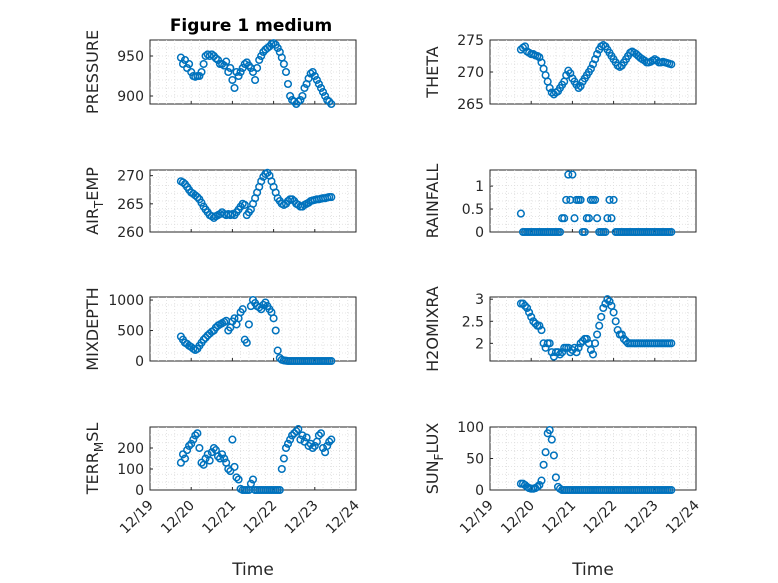 The height and width of the screenshot is (583, 778). What do you see at coordinates (94, 201) in the screenshot?
I see `y-axis-label: AIRTEMP` at bounding box center [94, 201].